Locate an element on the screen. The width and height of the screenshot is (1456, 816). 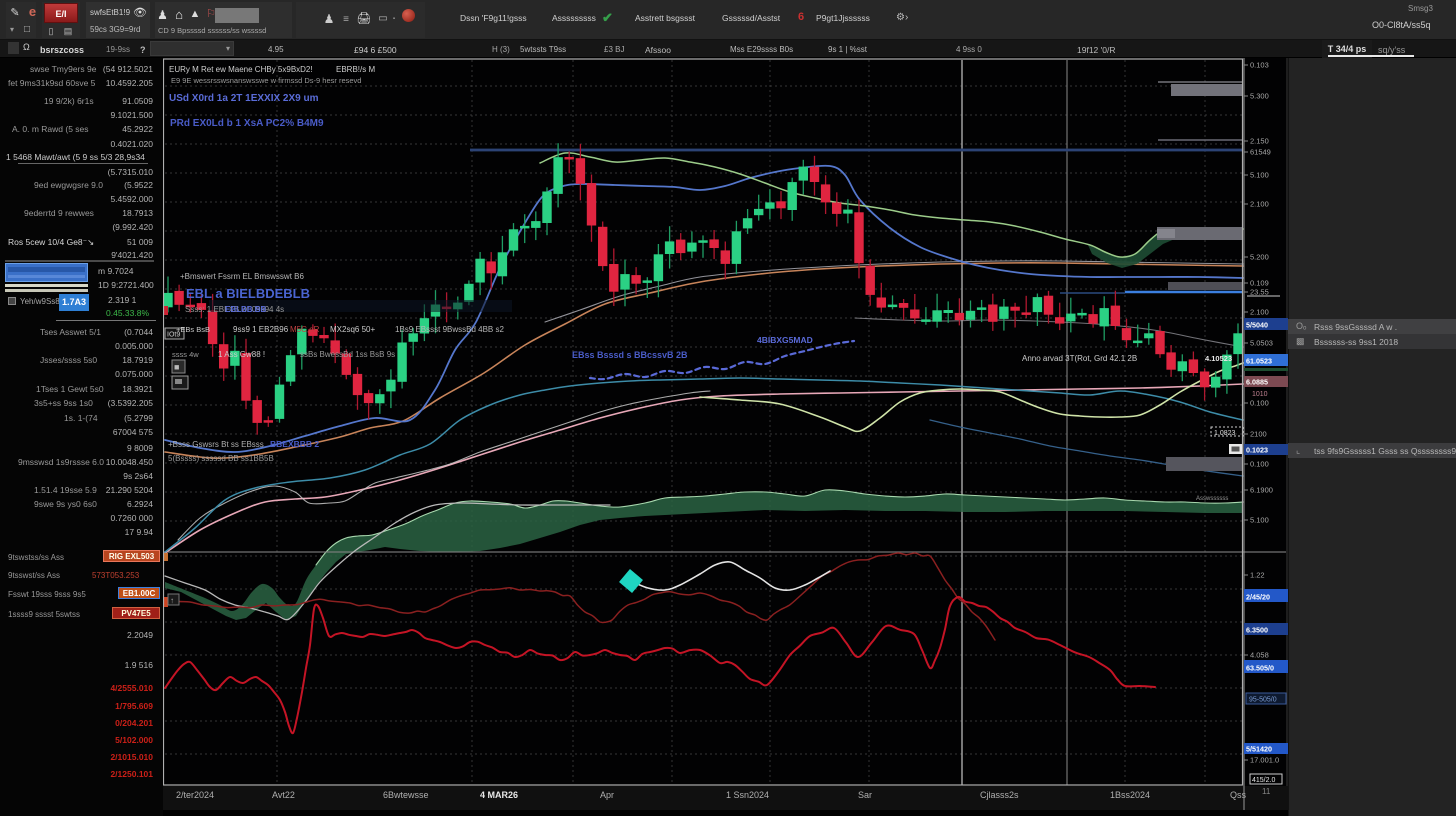
svg-text: 5/51420 is located at coordinates (1259, 749).